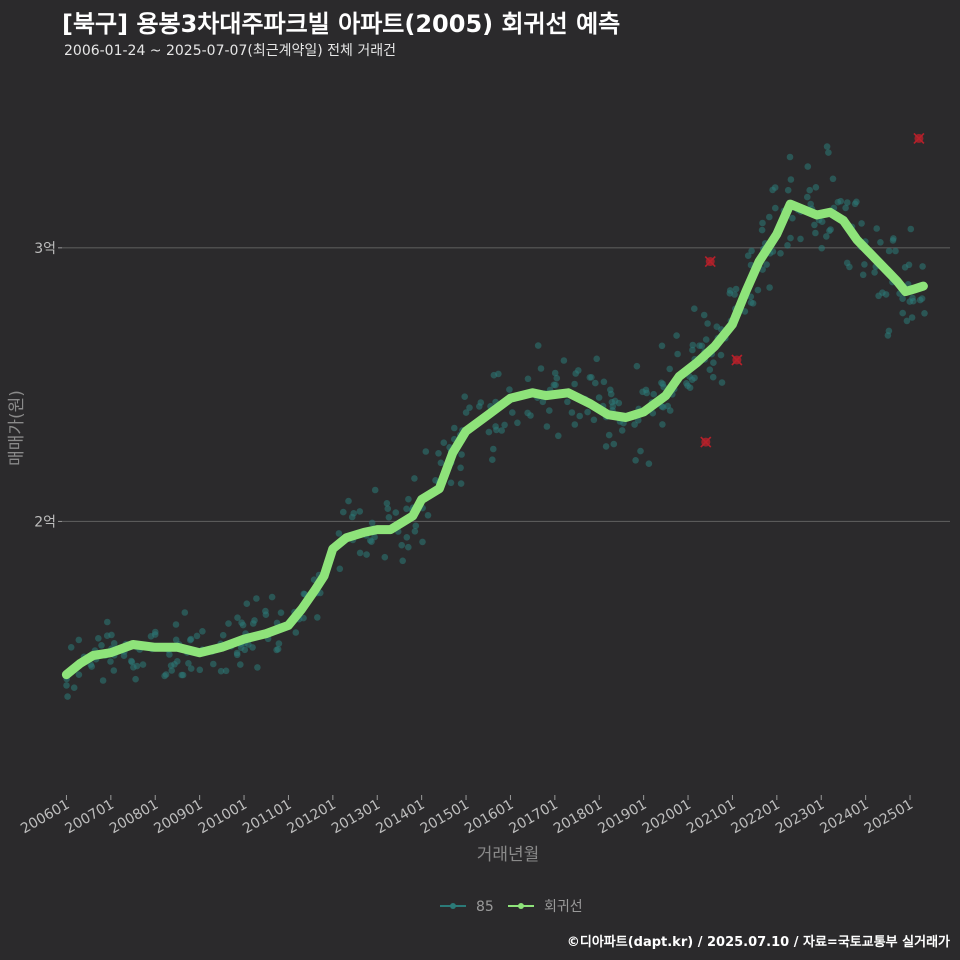 This screenshot has width=960, height=960. What do you see at coordinates (45, 817) in the screenshot?
I see `x-tick-label: 200601` at bounding box center [45, 817].